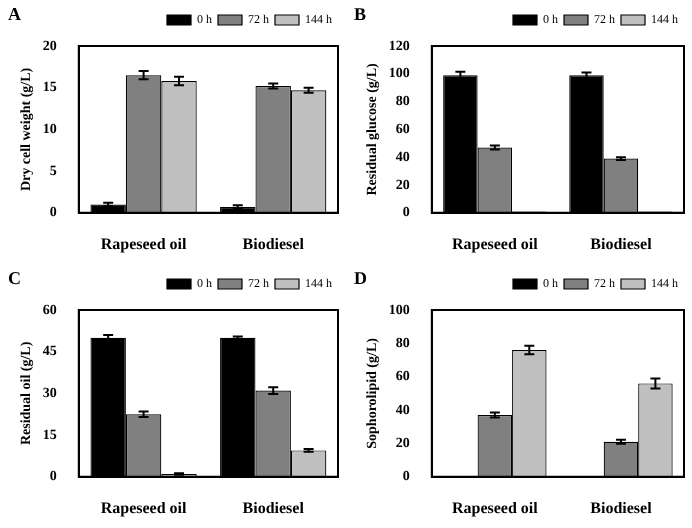 This screenshot has width=692, height=528. I want to click on chart-title: C, so click(14, 278).